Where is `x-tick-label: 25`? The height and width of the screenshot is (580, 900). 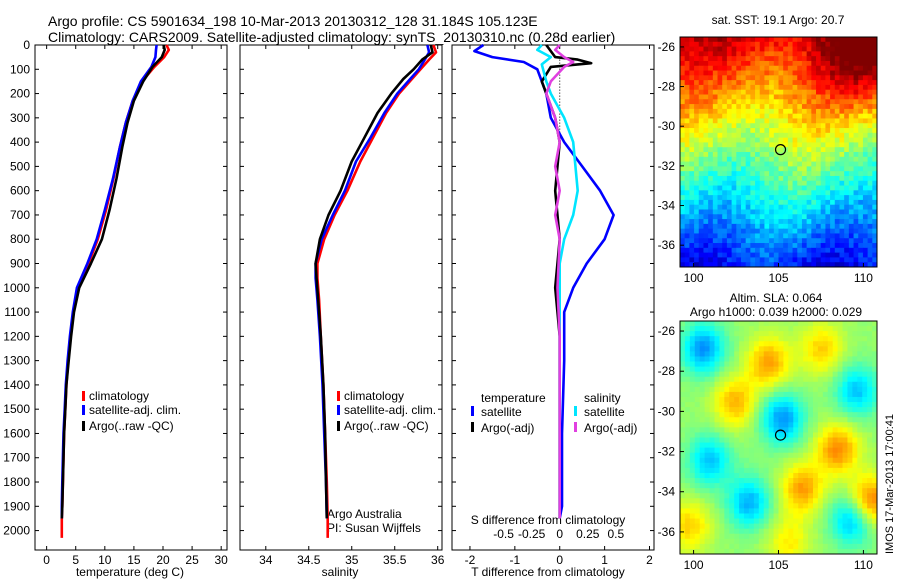 x-tick-label: 25 is located at coordinates (192, 560).